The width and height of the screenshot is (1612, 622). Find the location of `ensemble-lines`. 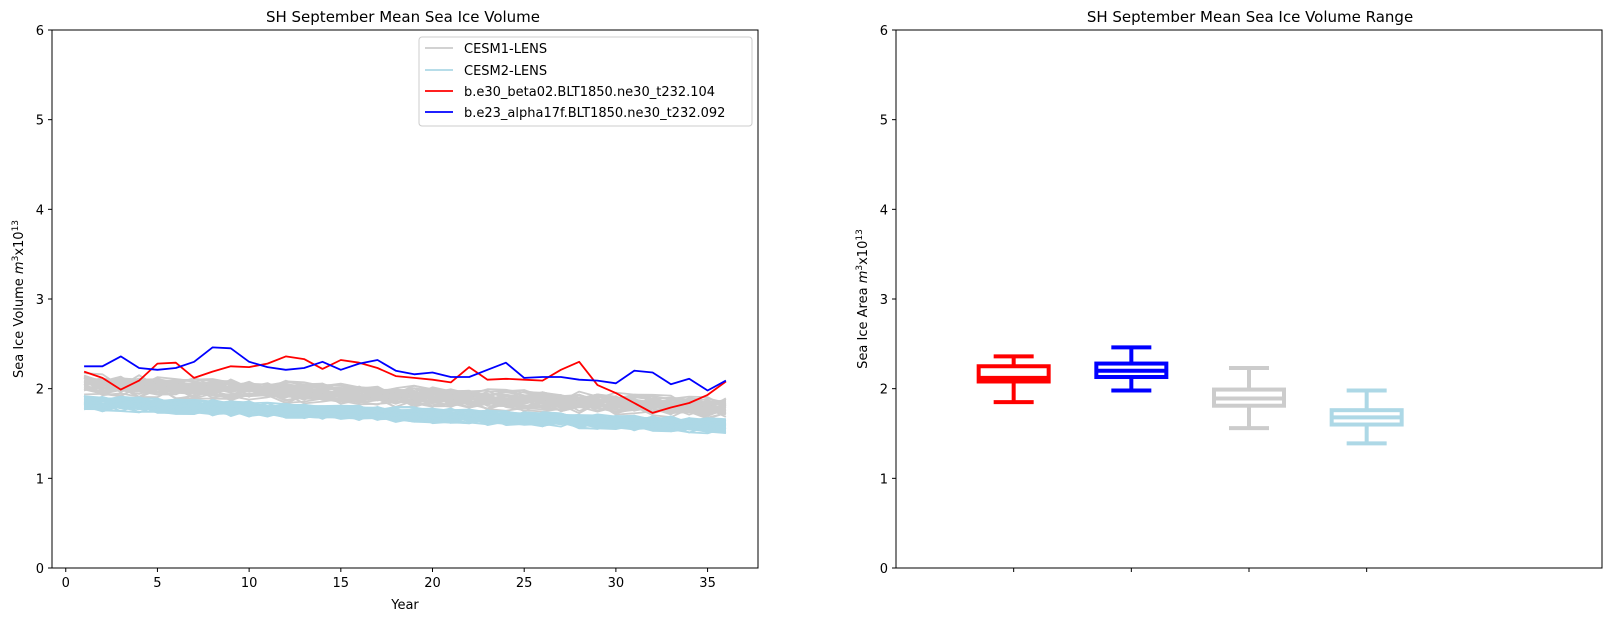

ensemble-lines is located at coordinates (405, 403).